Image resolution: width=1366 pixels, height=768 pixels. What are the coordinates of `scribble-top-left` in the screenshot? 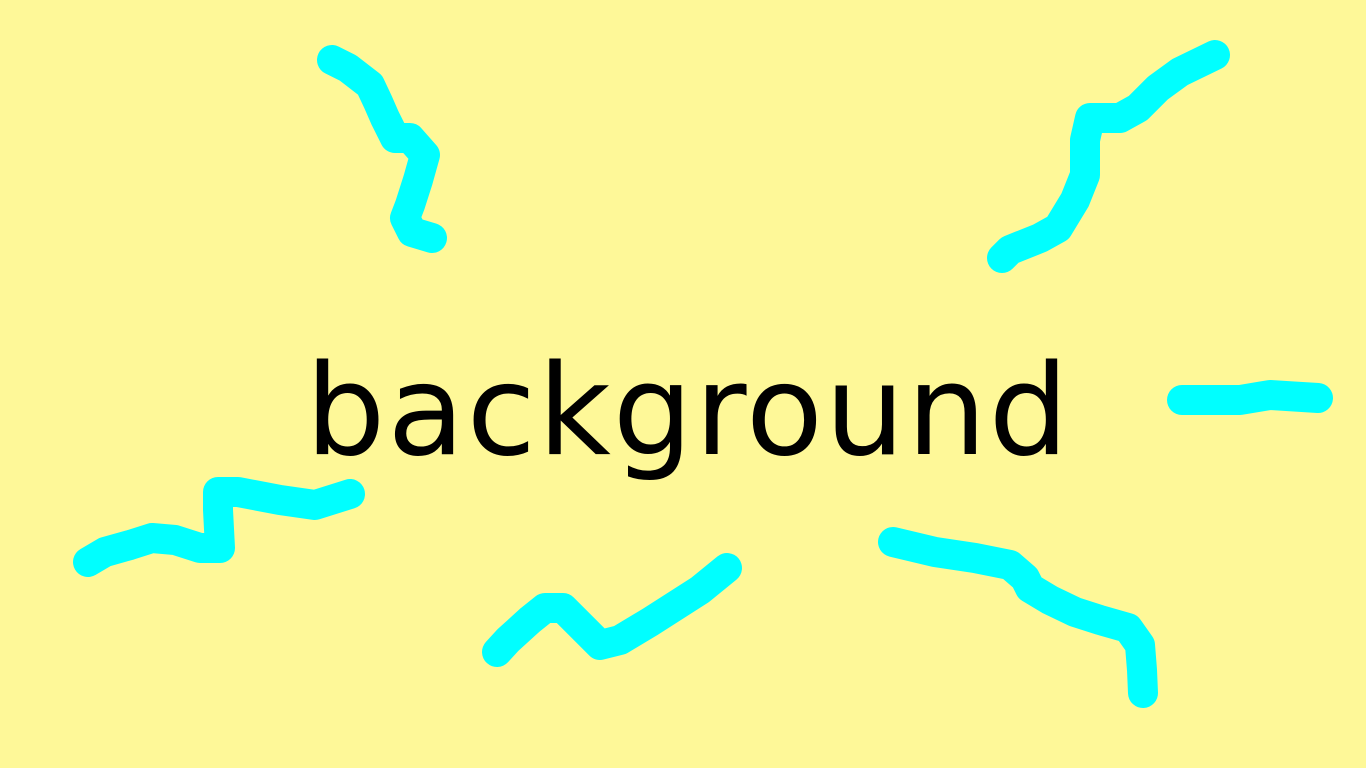 It's located at (382, 149).